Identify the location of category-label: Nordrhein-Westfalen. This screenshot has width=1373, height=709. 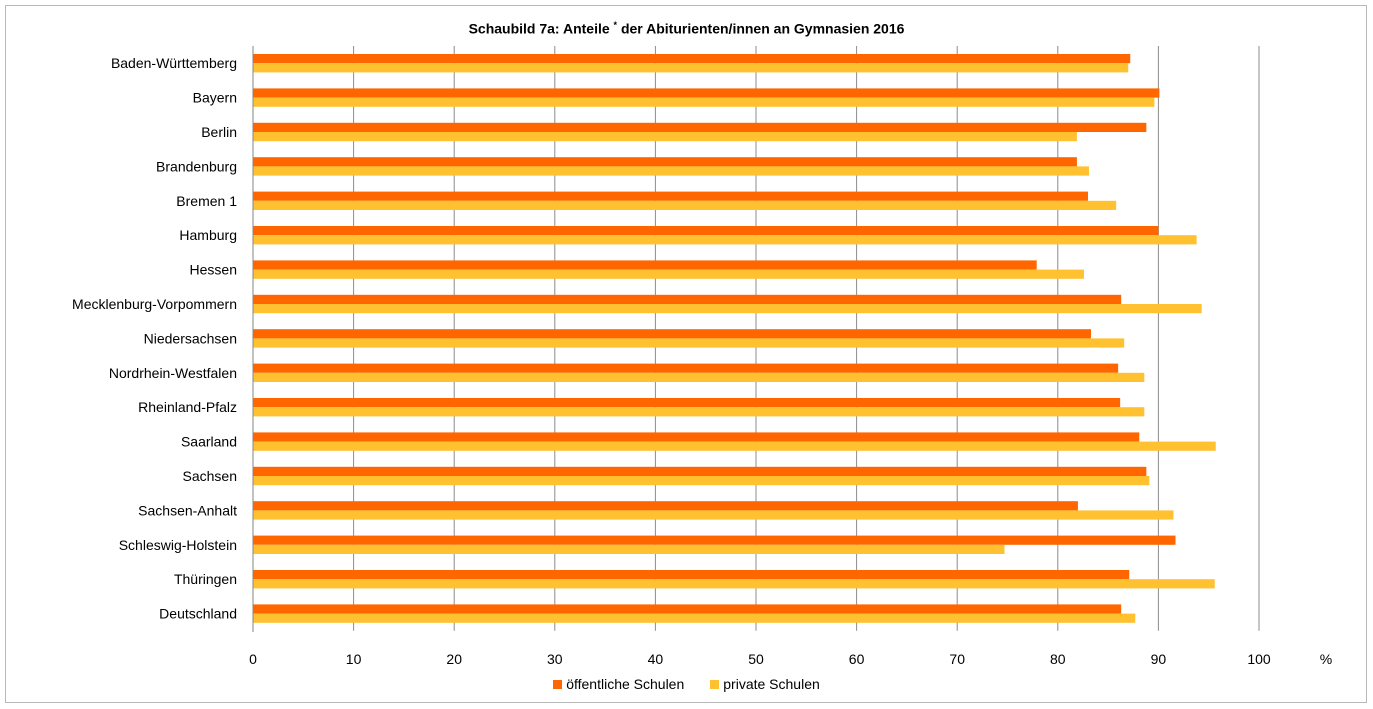
(173, 373).